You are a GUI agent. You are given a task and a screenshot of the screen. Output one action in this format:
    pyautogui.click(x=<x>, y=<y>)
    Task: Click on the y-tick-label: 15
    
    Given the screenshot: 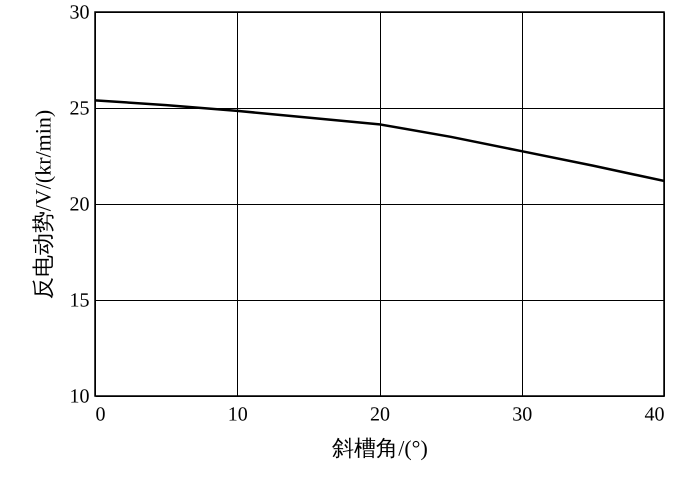 What is the action you would take?
    pyautogui.click(x=80, y=301)
    